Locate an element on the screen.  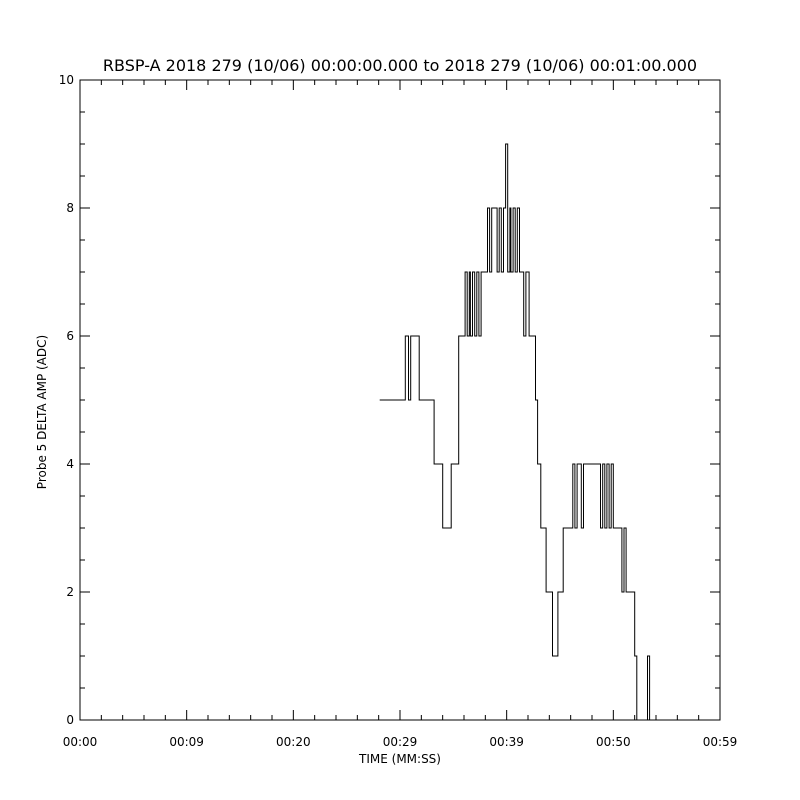
y-tick-label: 2 is located at coordinates (70, 592).